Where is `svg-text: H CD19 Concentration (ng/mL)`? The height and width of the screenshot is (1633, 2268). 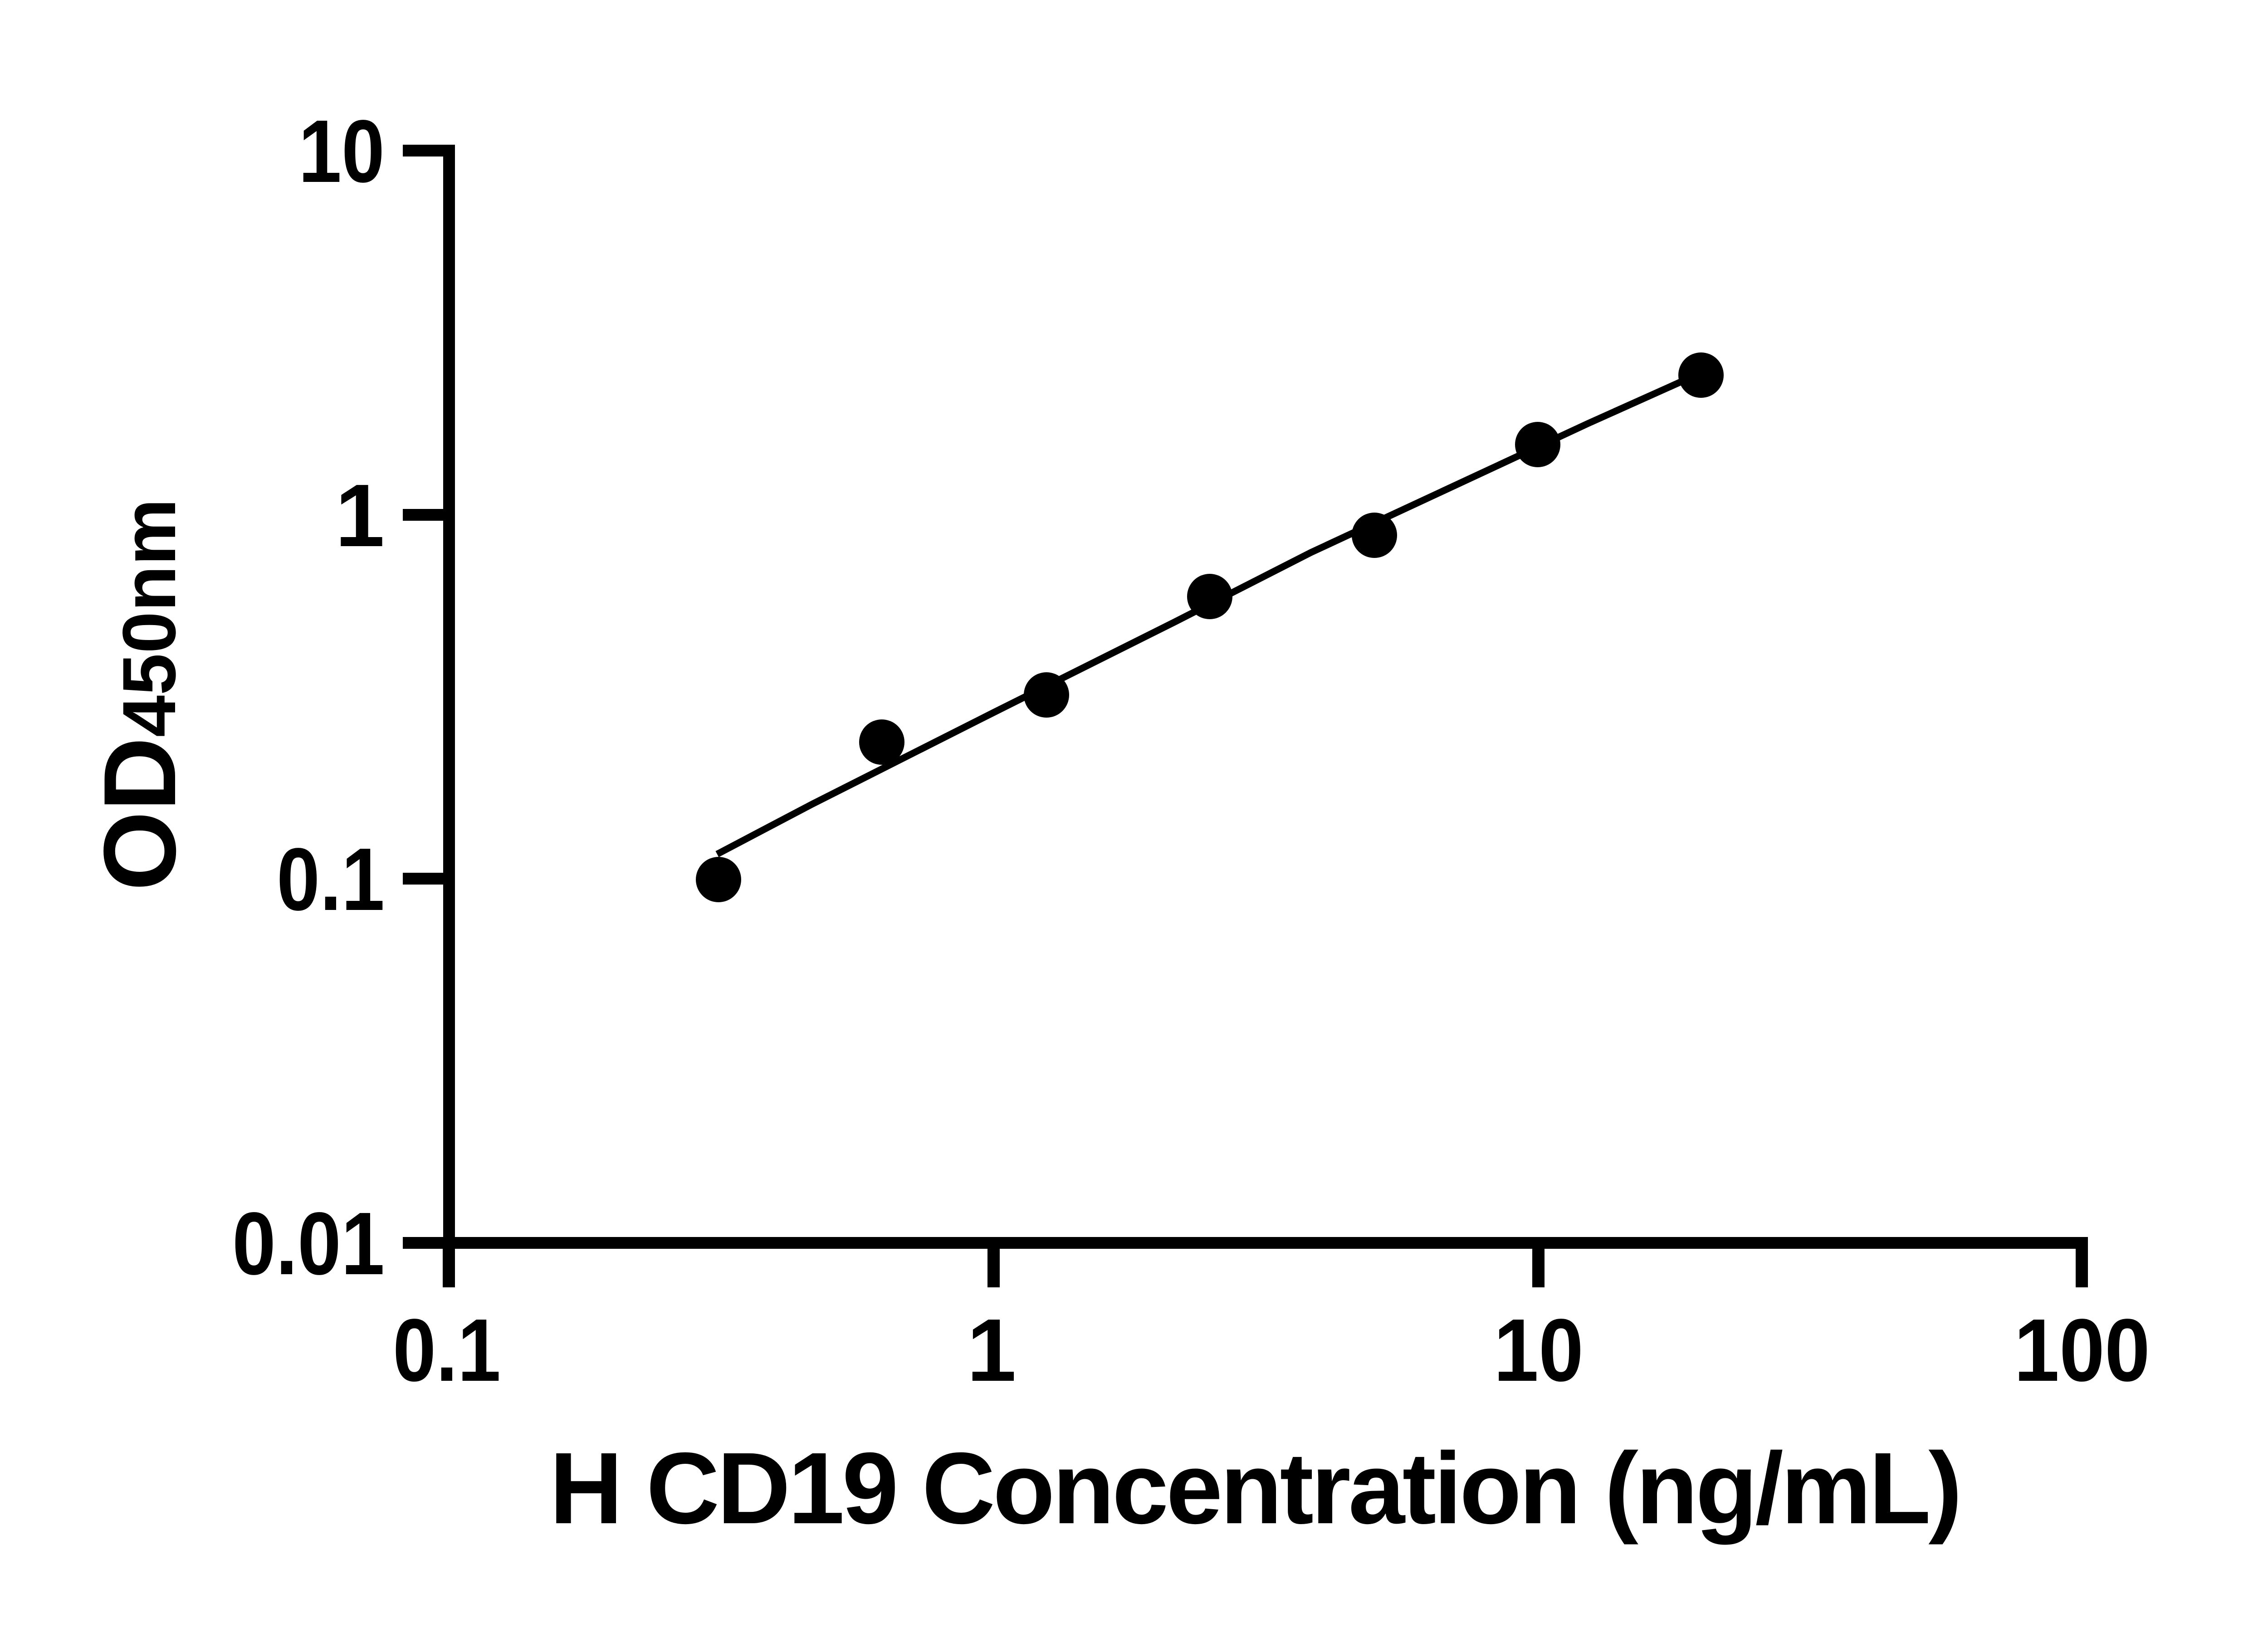 svg-text: H CD19 Concentration (ng/mL) is located at coordinates (1255, 1488).